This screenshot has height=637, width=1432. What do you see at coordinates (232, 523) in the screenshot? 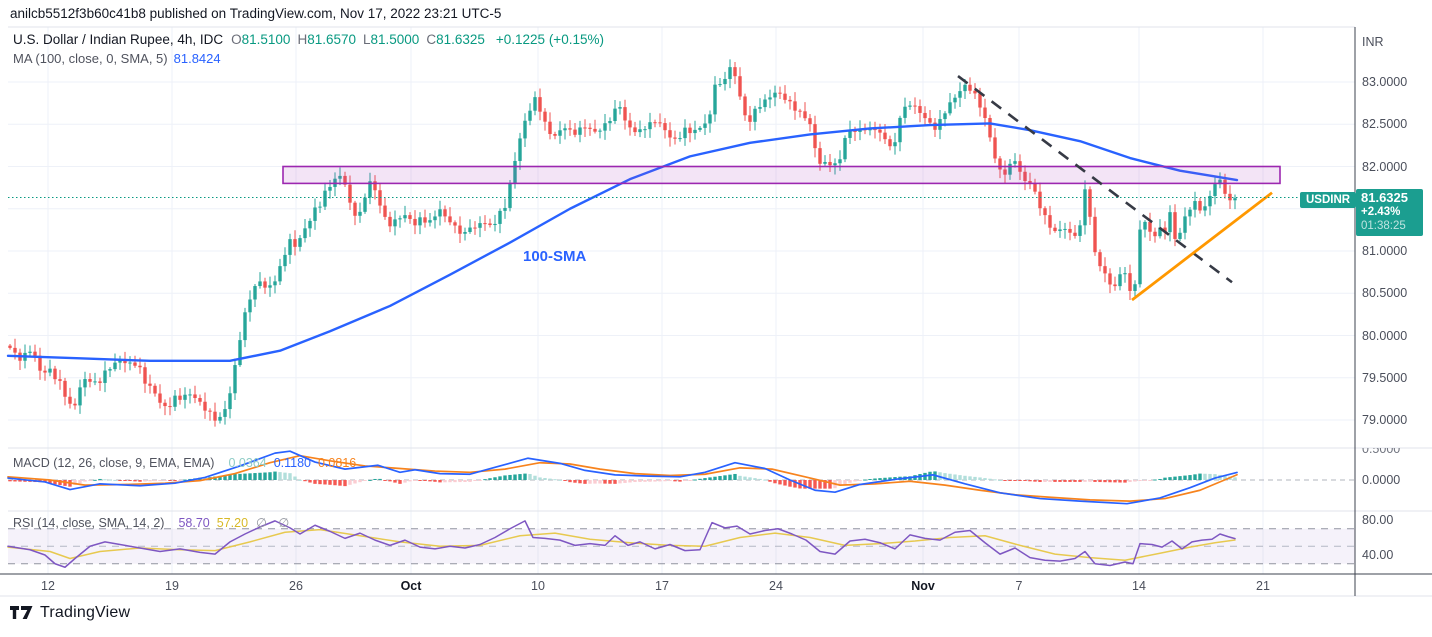
I see `indicator-value: 57.20` at bounding box center [232, 523].